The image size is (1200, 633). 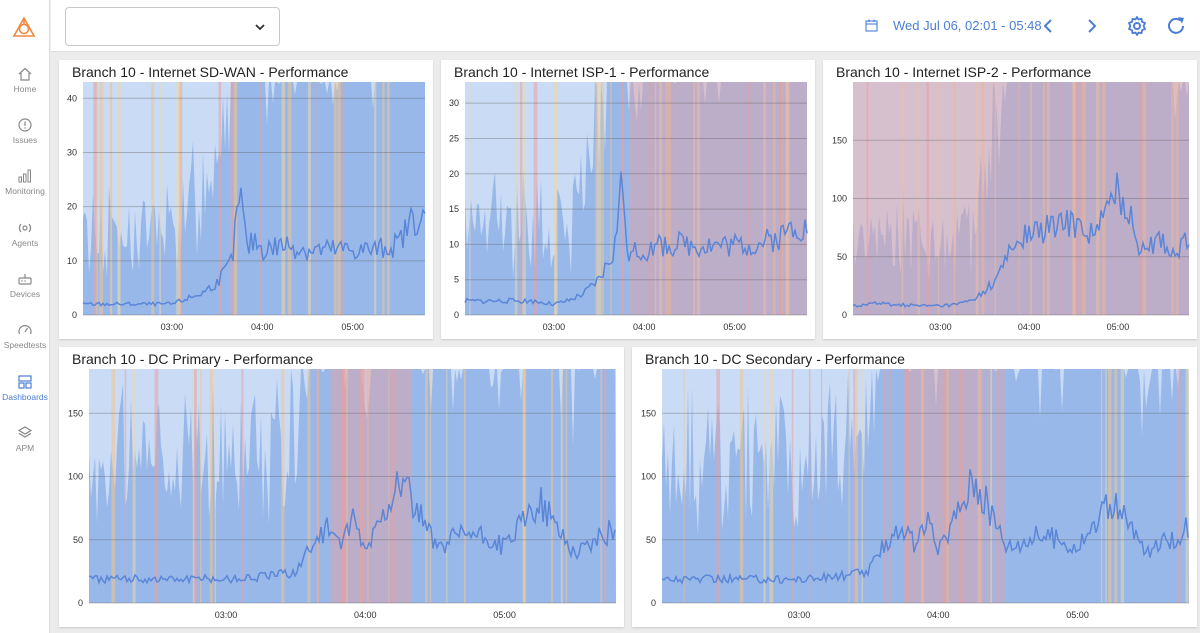 What do you see at coordinates (25, 382) in the screenshot?
I see `dashboard-icon` at bounding box center [25, 382].